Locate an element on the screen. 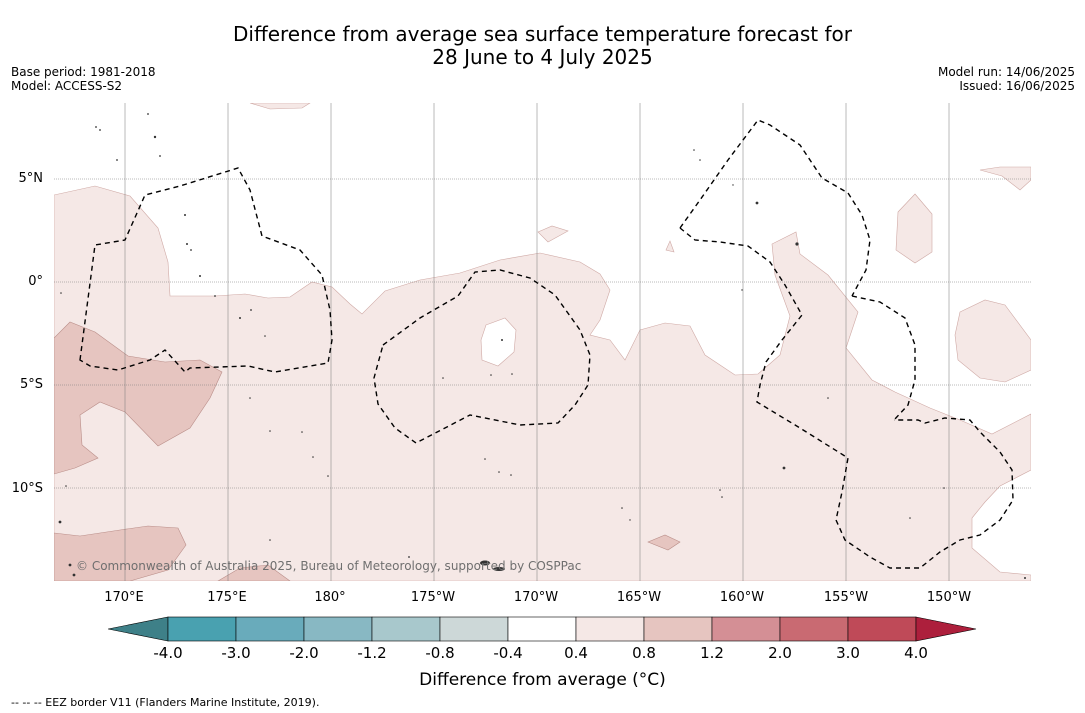 The image size is (1085, 713). base-period-info: Base period: 1981-2018 Model: ACCESS-S2 is located at coordinates (83, 79).